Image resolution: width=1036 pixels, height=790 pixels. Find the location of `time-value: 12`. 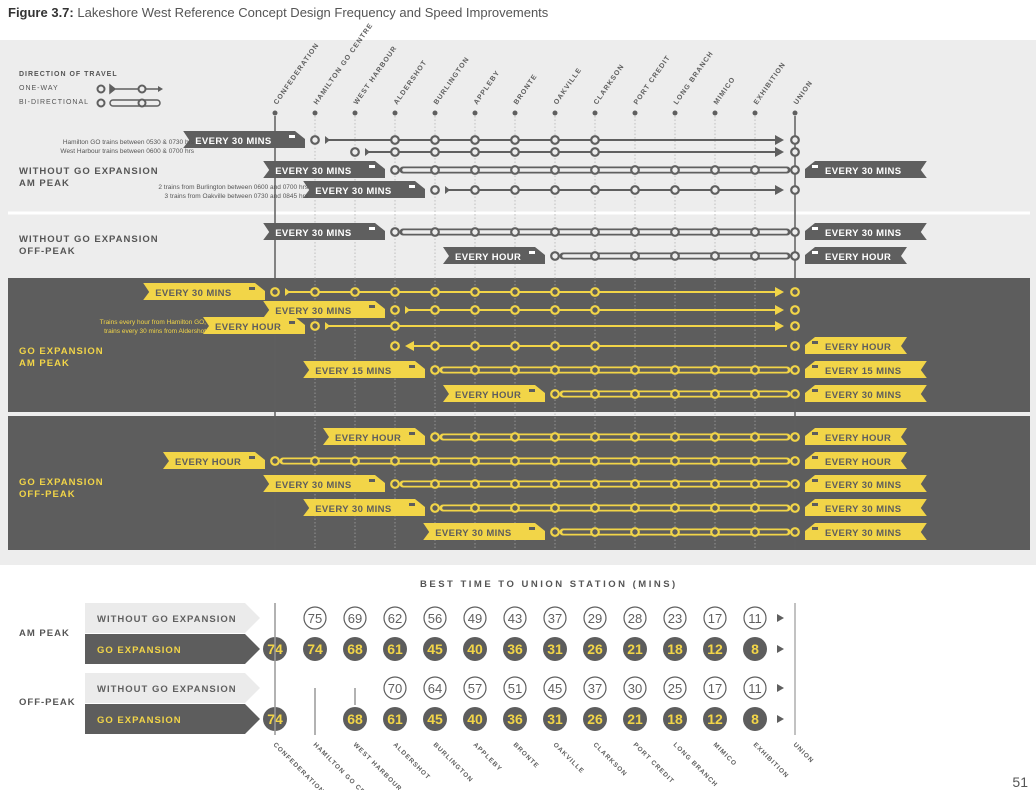

time-value: 12 is located at coordinates (715, 719).